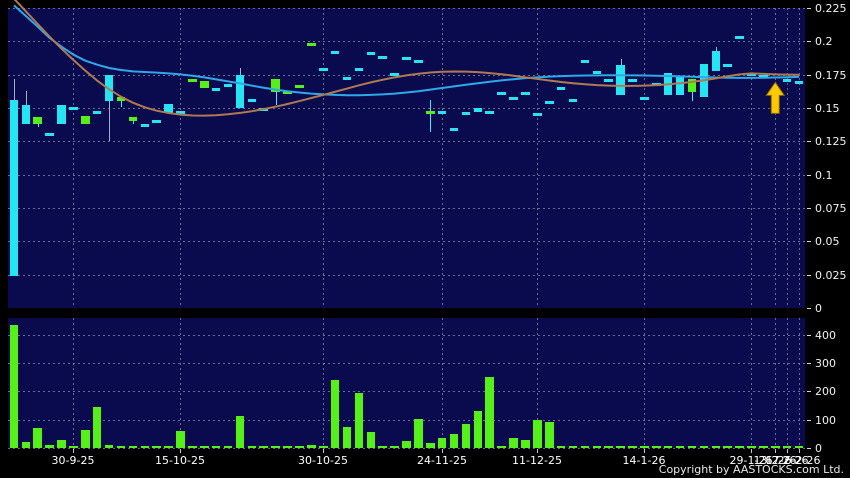  Describe the element at coordinates (825, 363) in the screenshot. I see `volume-axis-label: 300` at that location.